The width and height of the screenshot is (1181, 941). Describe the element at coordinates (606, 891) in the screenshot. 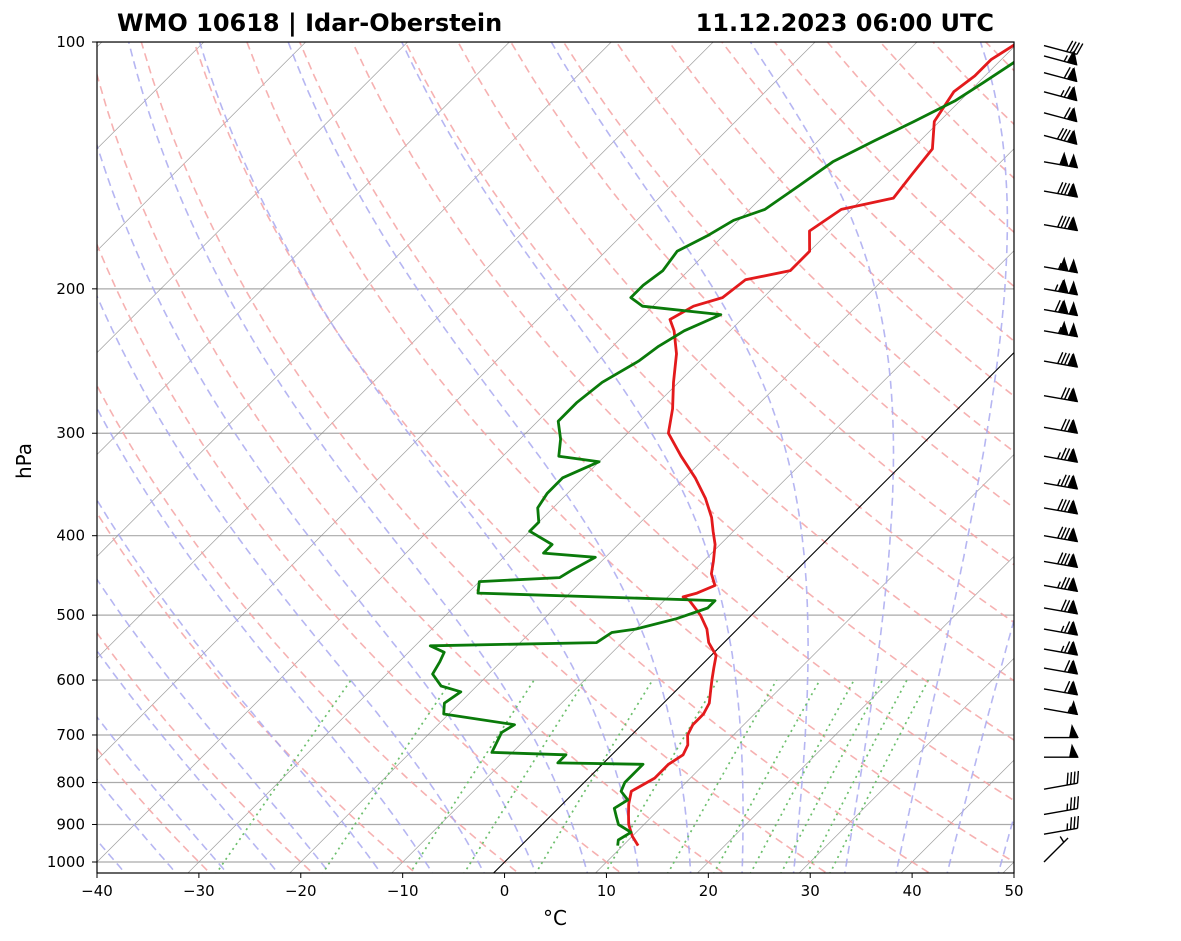

I see `x-tick-label: 10` at that location.